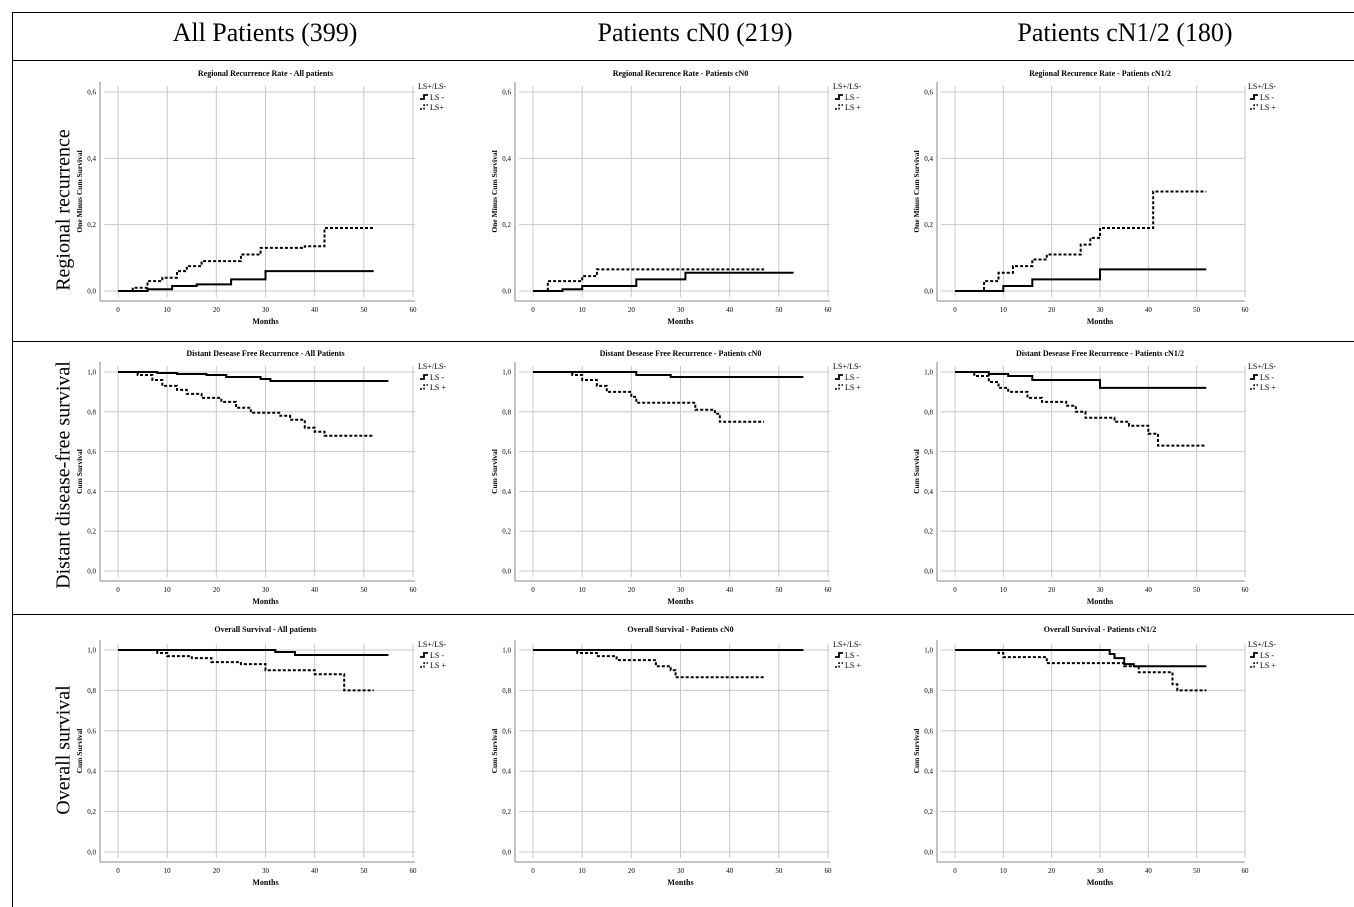 The image size is (1354, 907). Describe the element at coordinates (63, 750) in the screenshot. I see `row-header-overall: Overall survival` at that location.